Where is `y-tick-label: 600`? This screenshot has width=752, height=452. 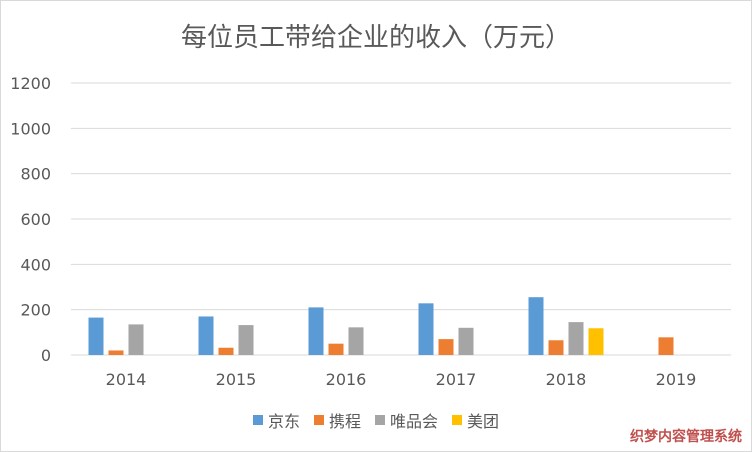 y-tick-label: 600 is located at coordinates (35, 219).